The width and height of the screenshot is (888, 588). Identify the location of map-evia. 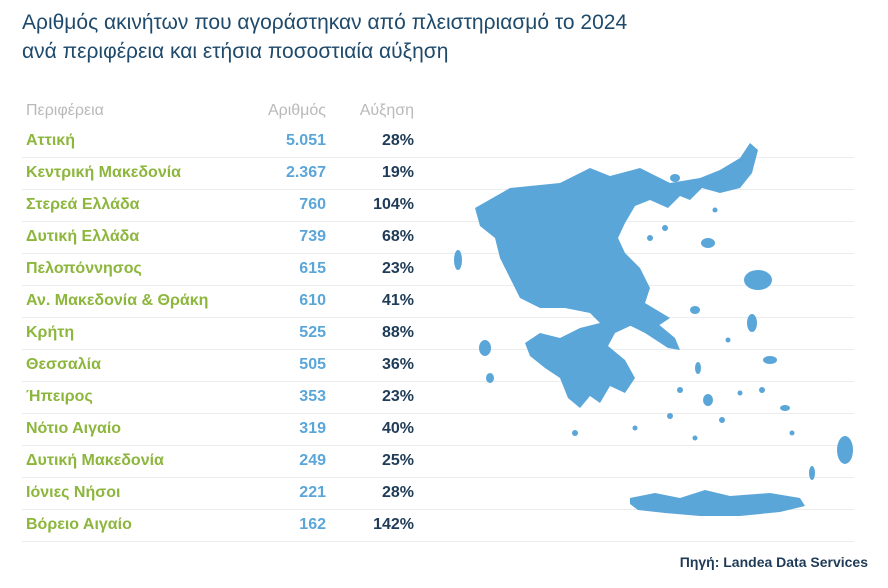
(645, 324).